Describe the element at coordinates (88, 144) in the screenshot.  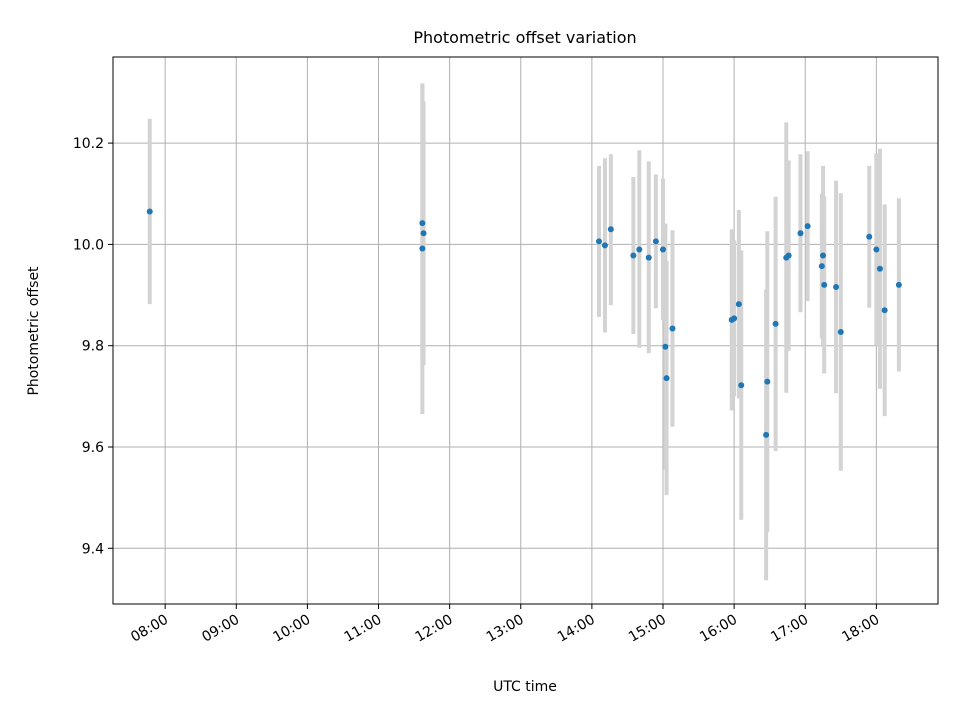
I see `y-tick-label: 10.2` at that location.